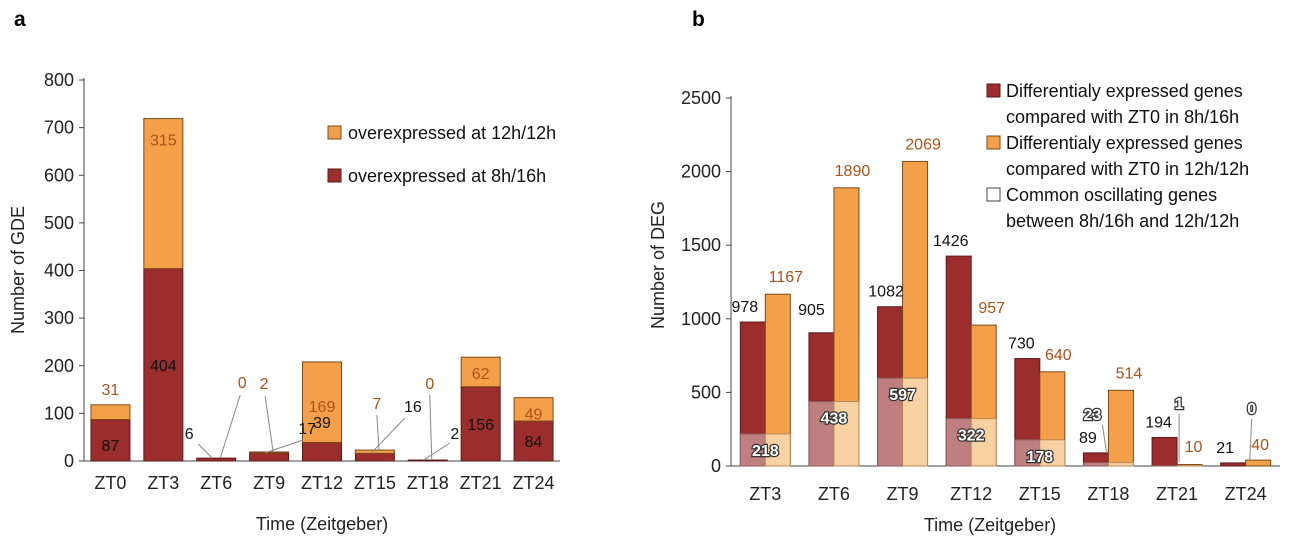 The width and height of the screenshot is (1289, 545). What do you see at coordinates (447, 176) in the screenshot?
I see `legend-label-8h16h: overexpressed at 8h/16h` at bounding box center [447, 176].